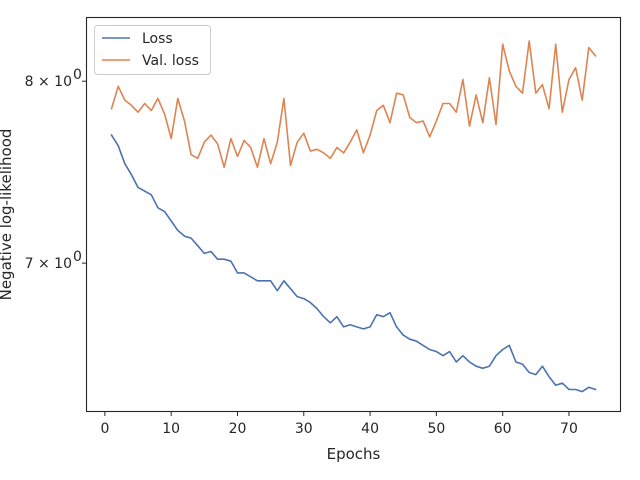 The width and height of the screenshot is (640, 480). I want to click on x-tick-label: 70, so click(569, 429).